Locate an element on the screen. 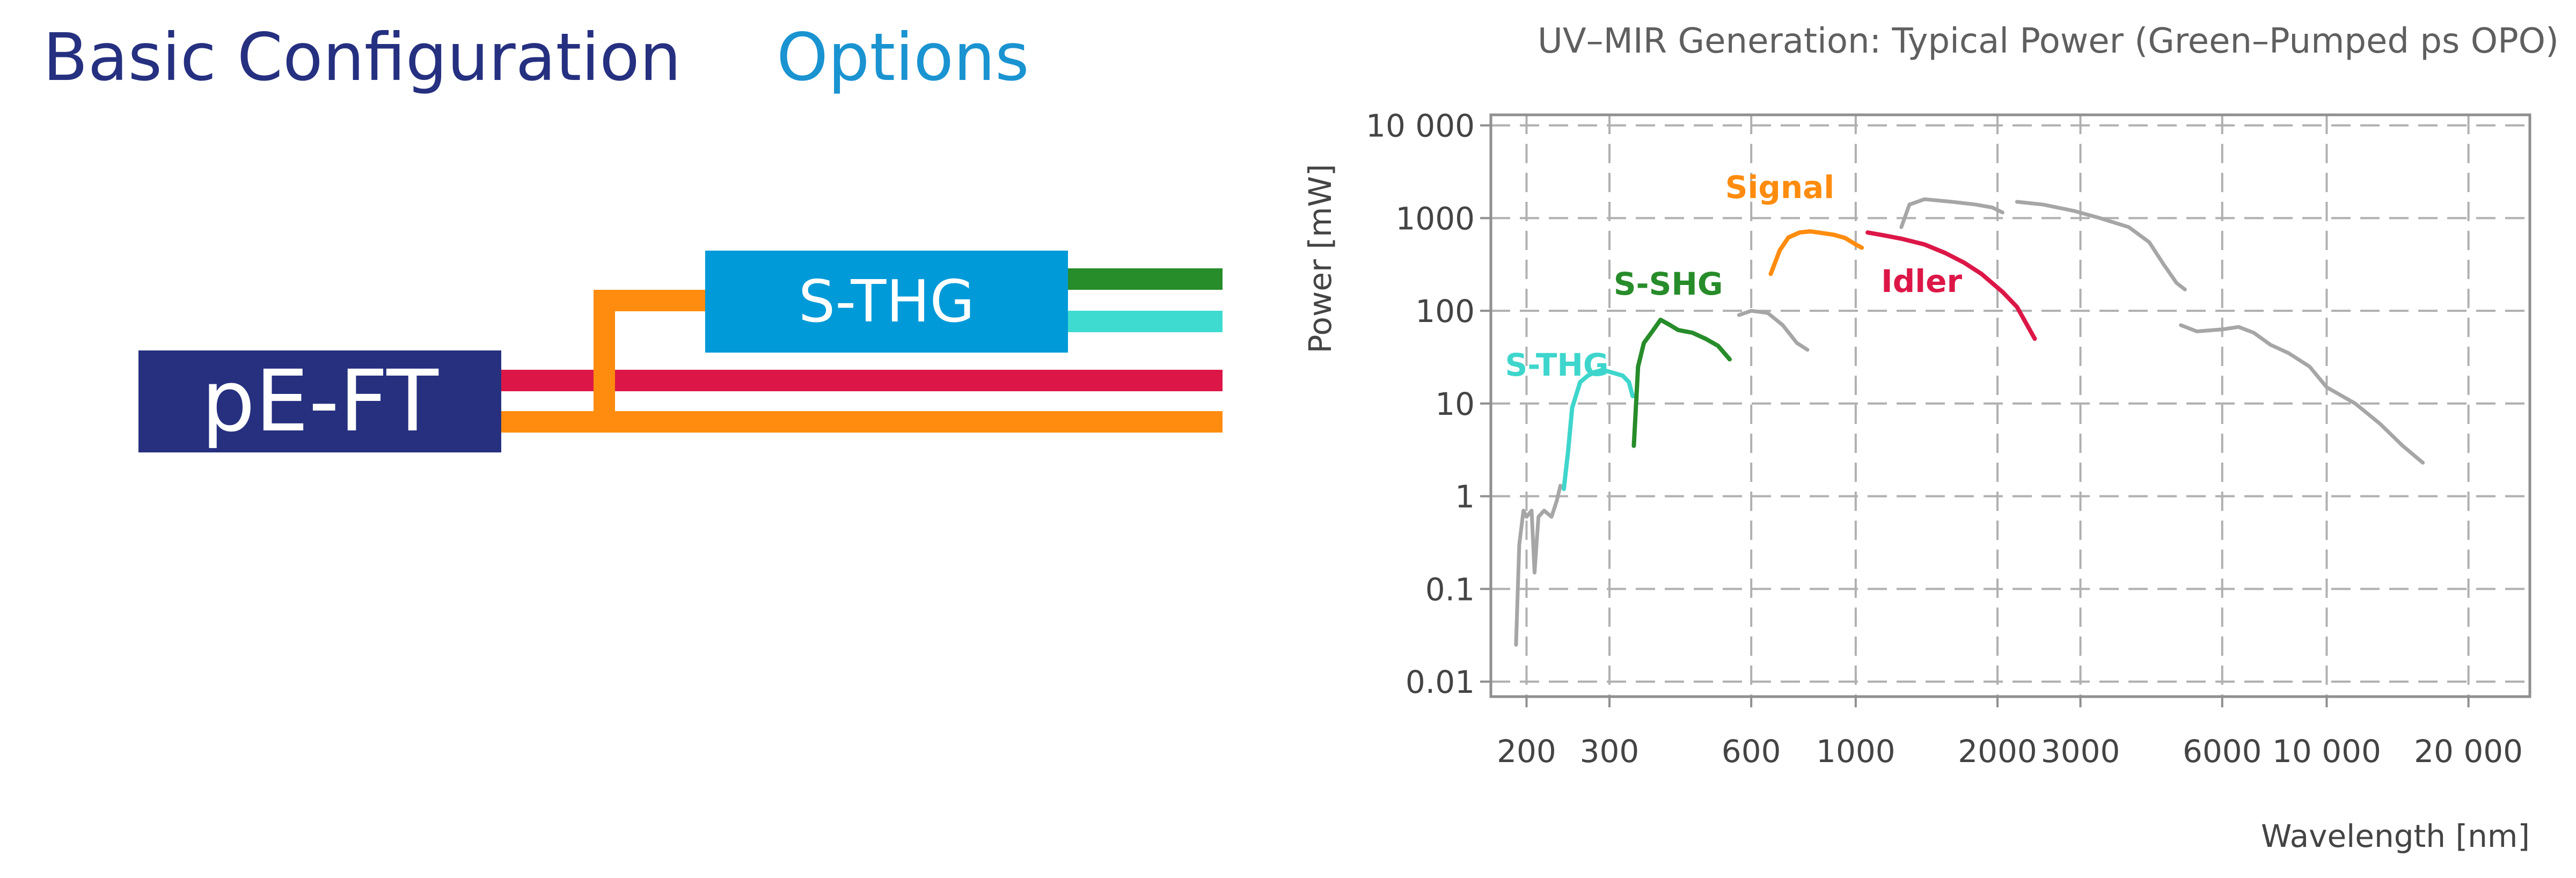 Image resolution: width=2576 pixels, height=878 pixels. y-tick-label: 10 is located at coordinates (1455, 404).